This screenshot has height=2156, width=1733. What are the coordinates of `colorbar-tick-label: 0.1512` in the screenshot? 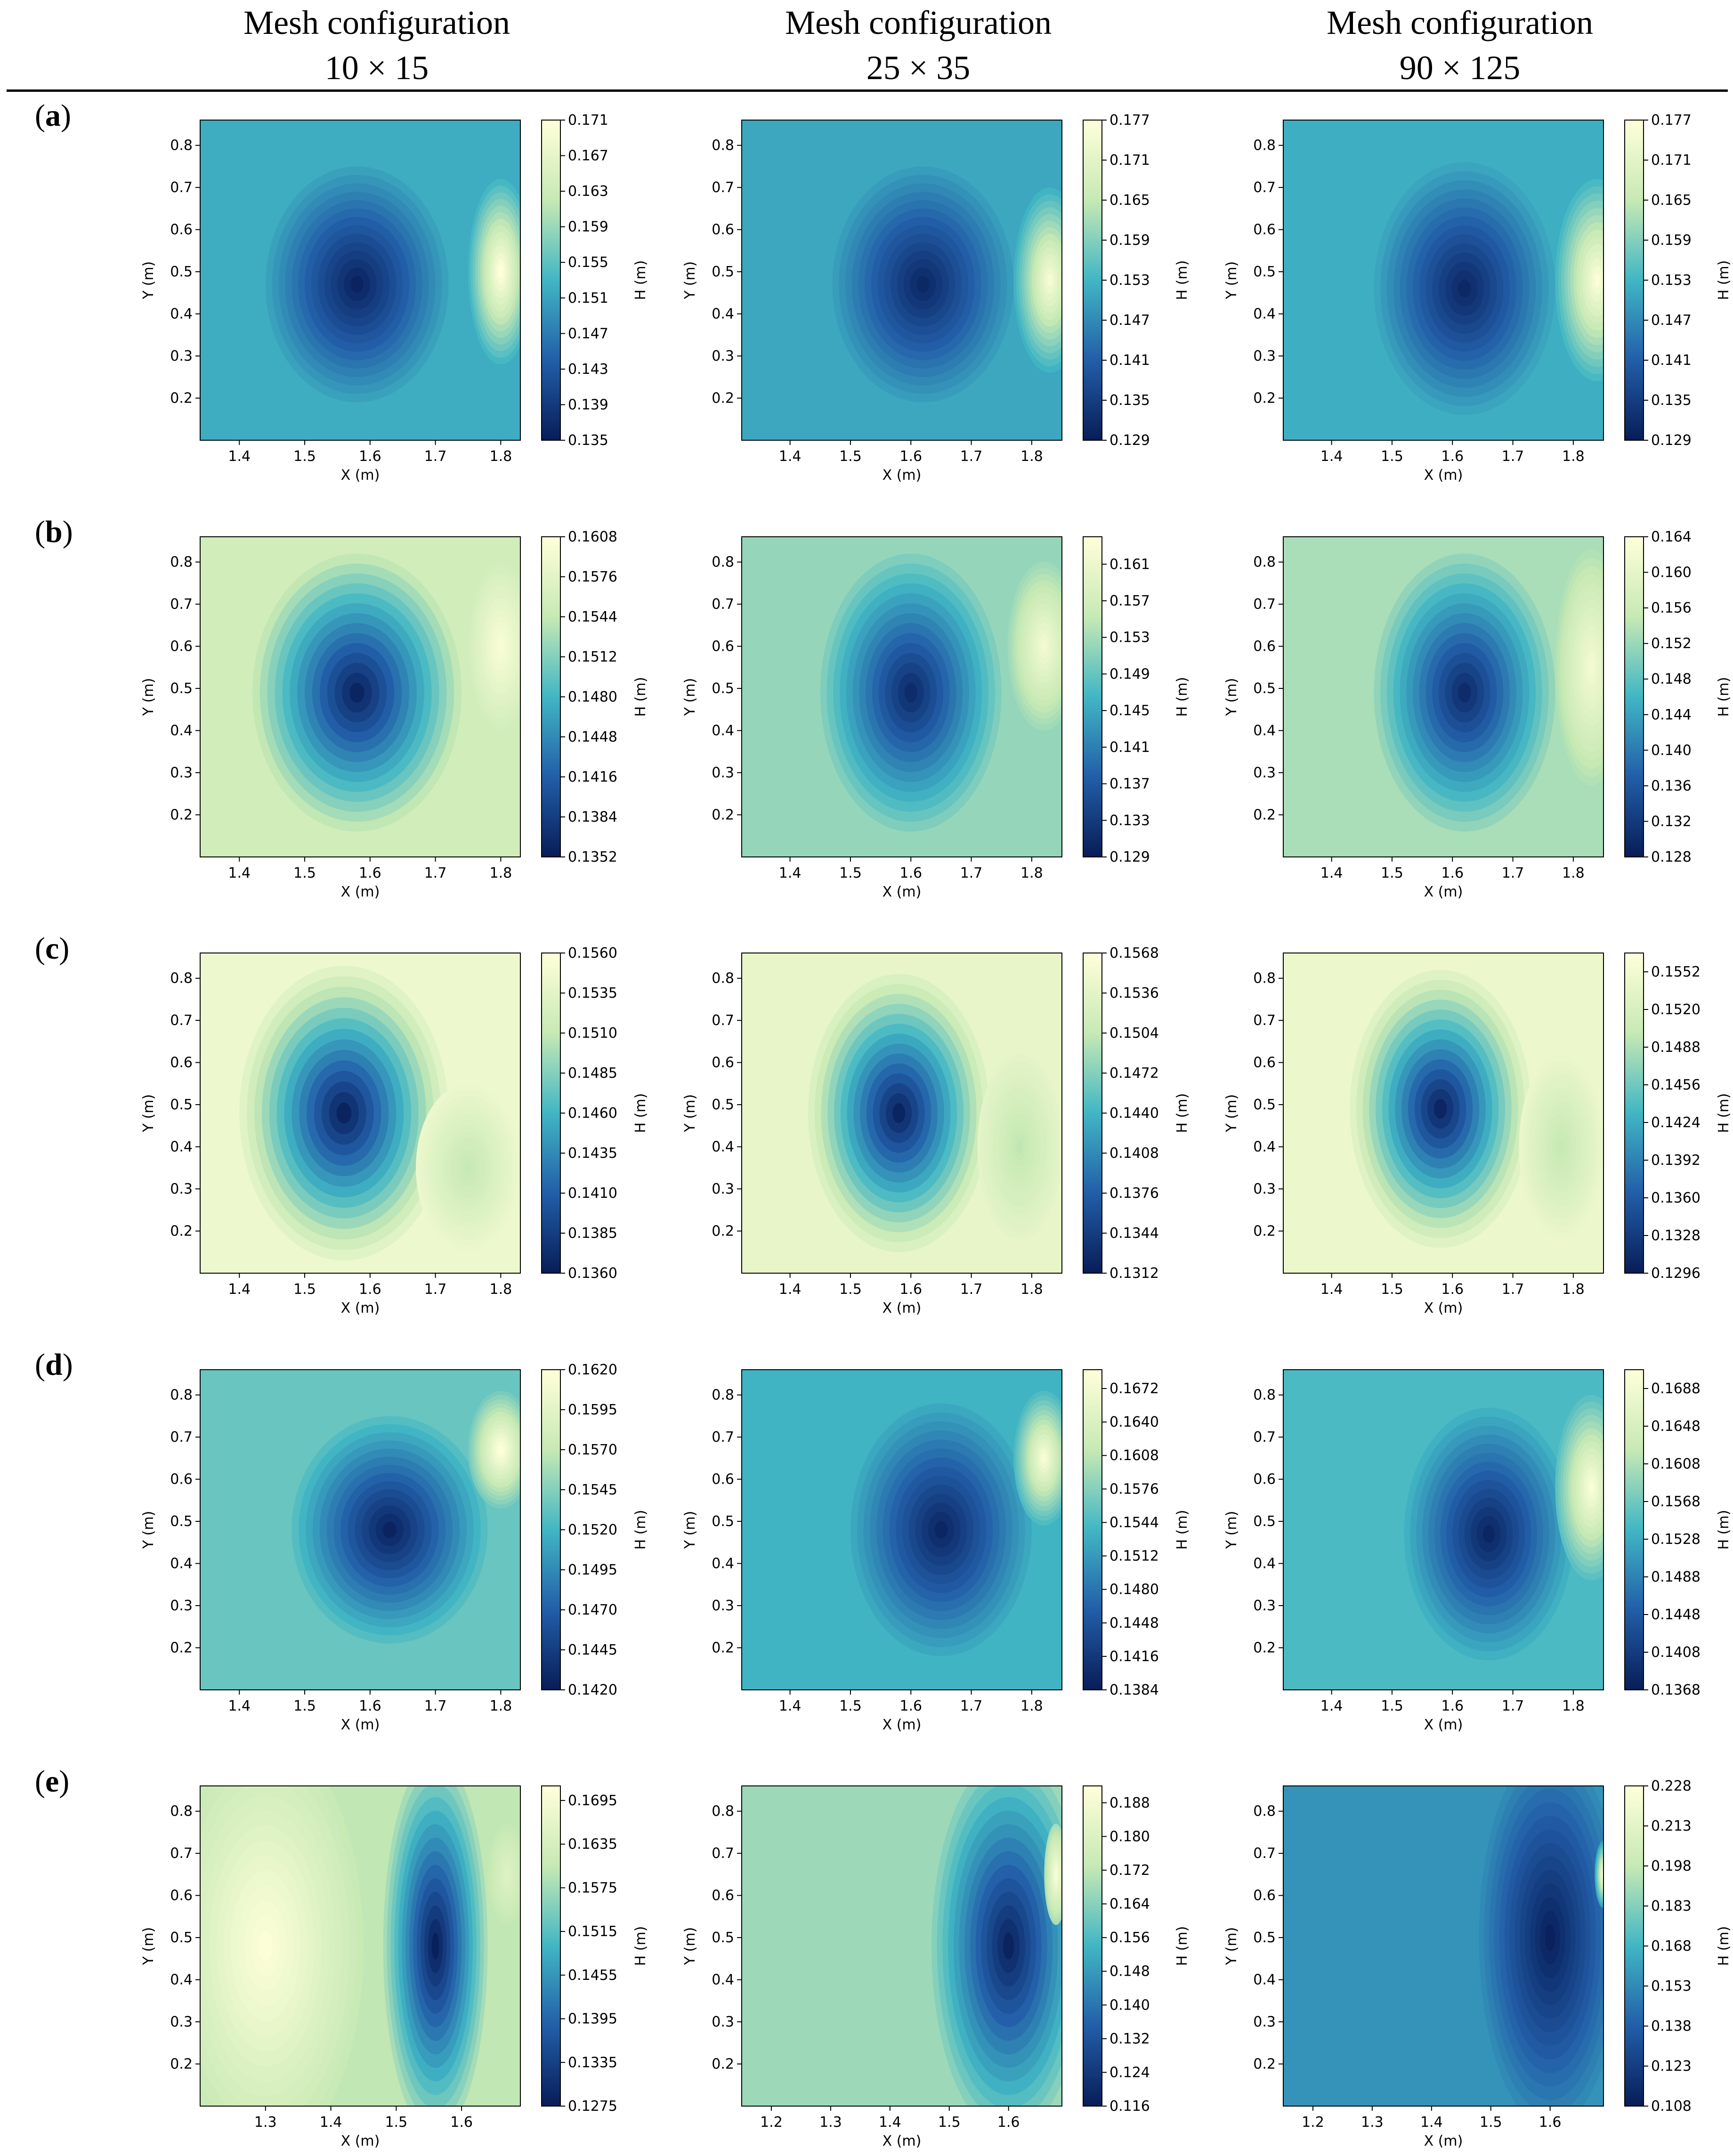 It's located at (592, 657).